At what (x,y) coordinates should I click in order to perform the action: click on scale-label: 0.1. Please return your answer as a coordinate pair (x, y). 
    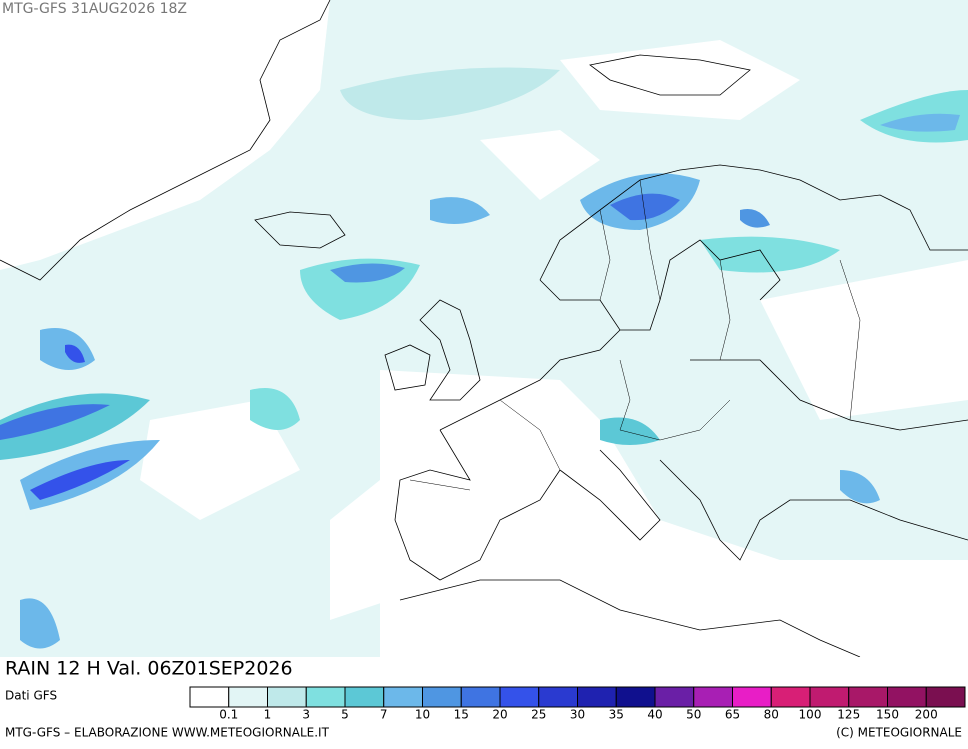
    Looking at the image, I should click on (228, 715).